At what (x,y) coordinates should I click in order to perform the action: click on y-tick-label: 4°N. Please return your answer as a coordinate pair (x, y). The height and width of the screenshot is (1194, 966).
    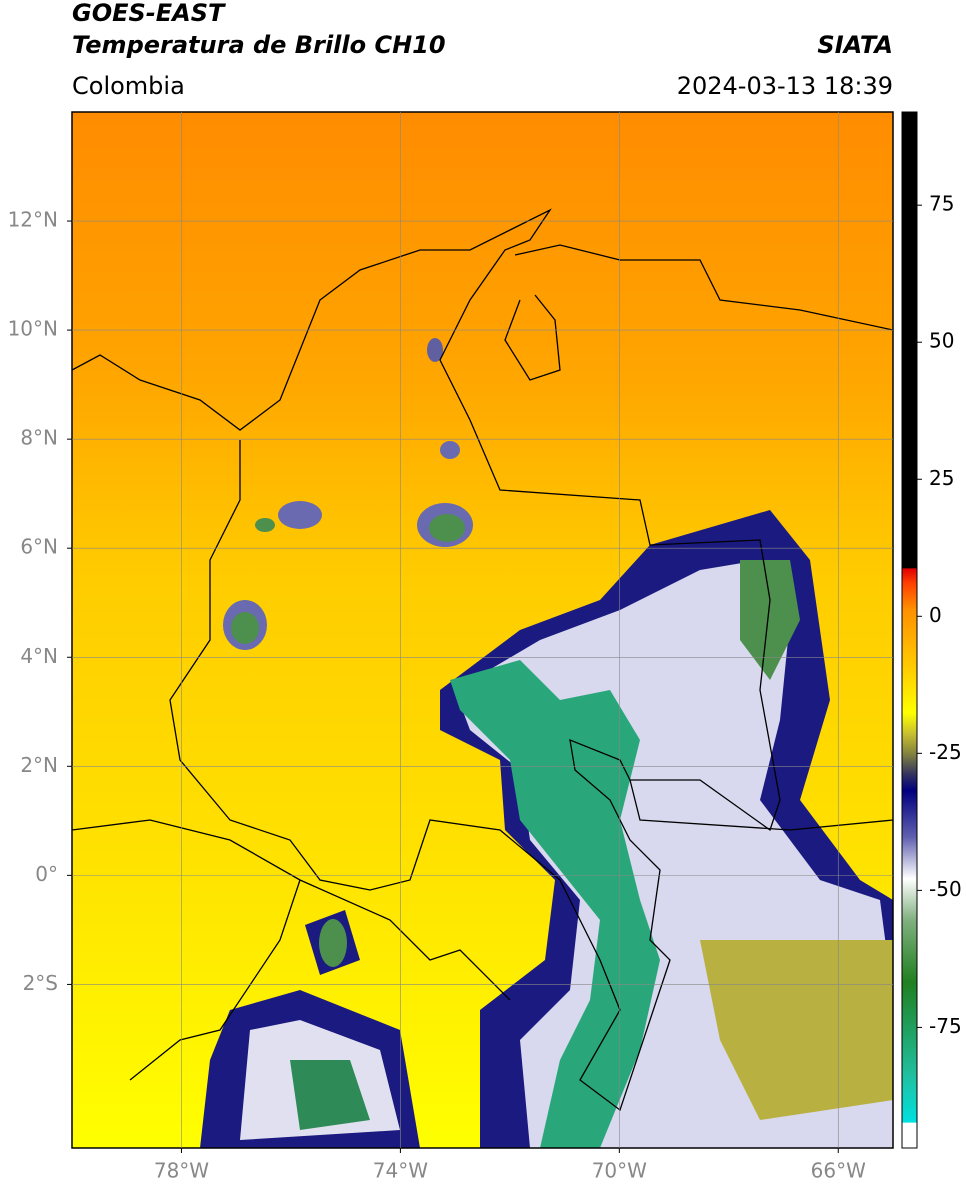
    Looking at the image, I should click on (39, 656).